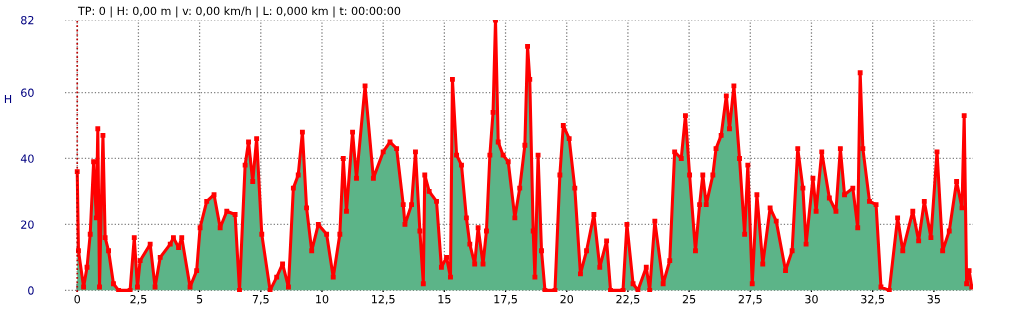 The width and height of the screenshot is (1011, 325). Describe the element at coordinates (138, 299) in the screenshot. I see `x-tick-label: 2,5` at that location.